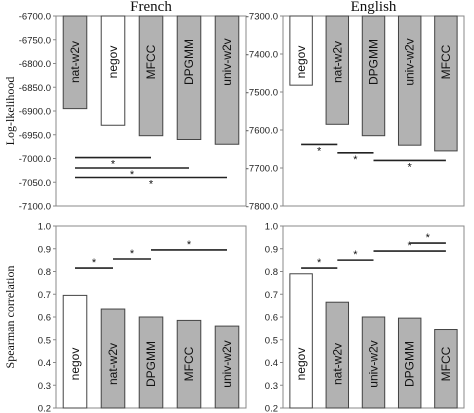 Image resolution: width=474 pixels, height=413 pixels. Describe the element at coordinates (262, 93) in the screenshot. I see `y-tick-label: -7500.0` at that location.